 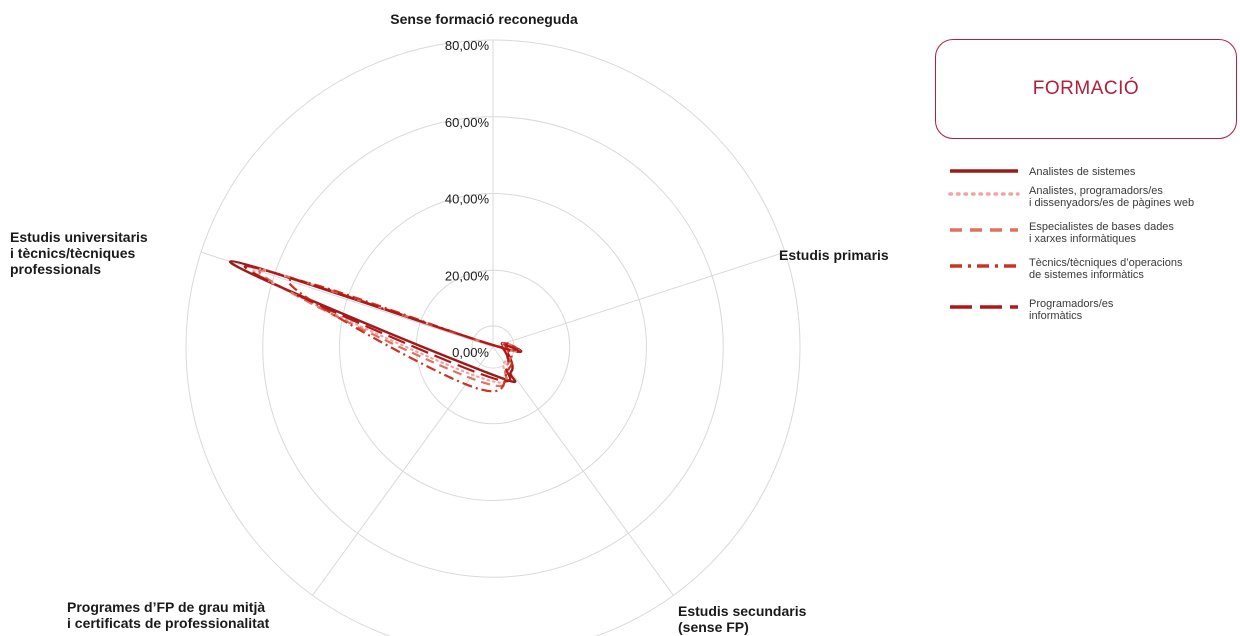 I want to click on radar-series, so click(x=375, y=326).